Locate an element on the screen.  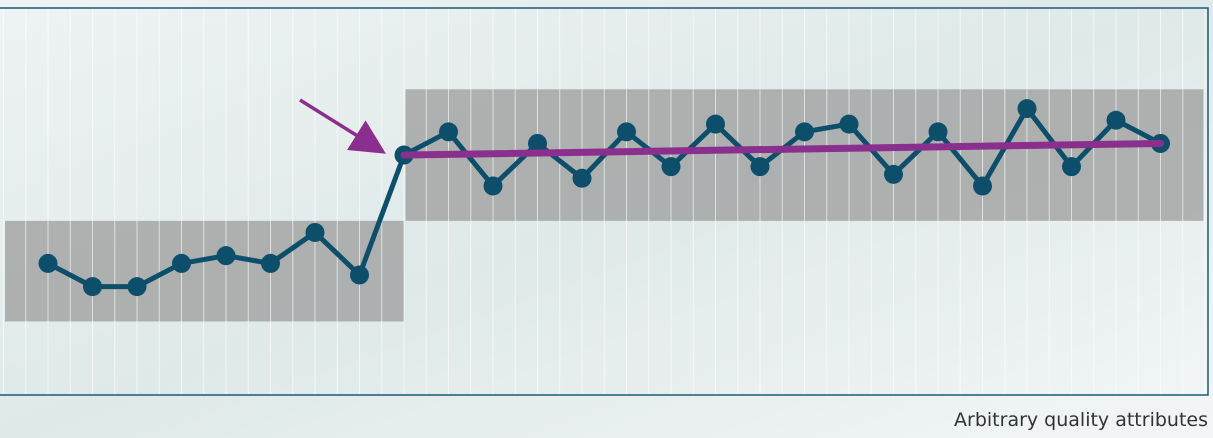
caption: Arbitrary quality attributes is located at coordinates (1081, 420).